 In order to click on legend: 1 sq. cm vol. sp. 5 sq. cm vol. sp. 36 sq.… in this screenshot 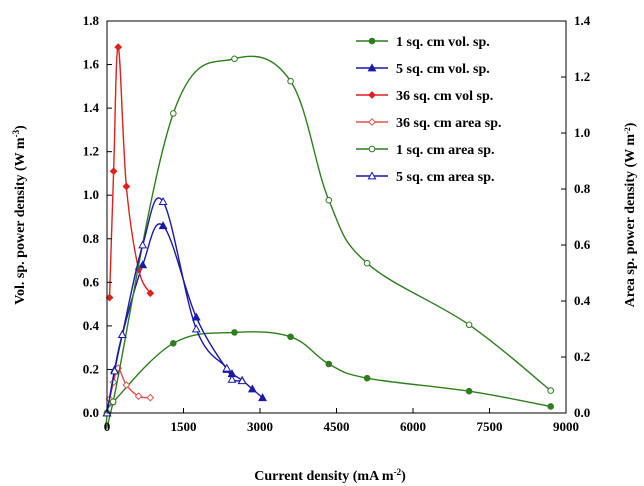, I will do `click(429, 110)`.